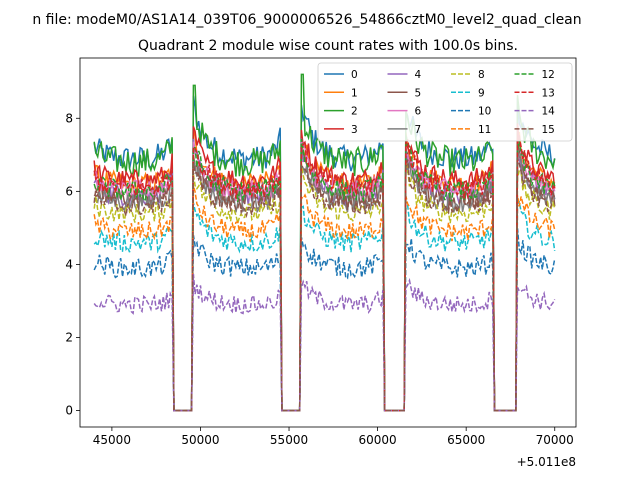 This screenshot has width=640, height=480. What do you see at coordinates (69, 337) in the screenshot?
I see `y-tick-label: 2` at bounding box center [69, 337].